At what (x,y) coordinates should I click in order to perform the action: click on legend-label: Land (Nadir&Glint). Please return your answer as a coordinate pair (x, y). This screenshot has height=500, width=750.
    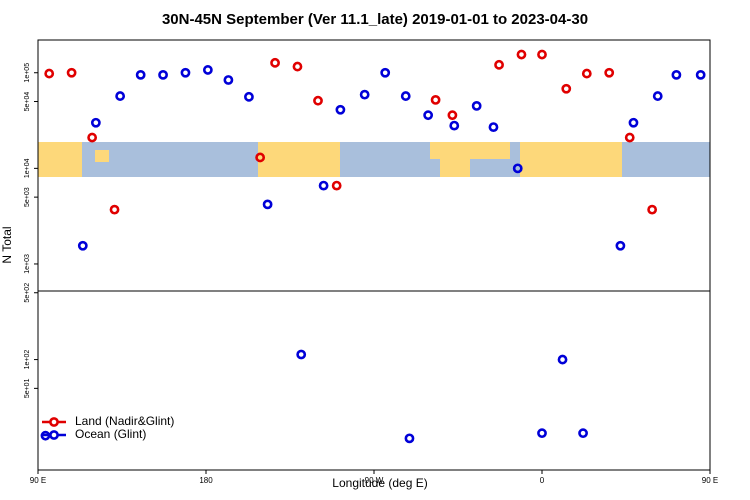
    Looking at the image, I should click on (124, 421).